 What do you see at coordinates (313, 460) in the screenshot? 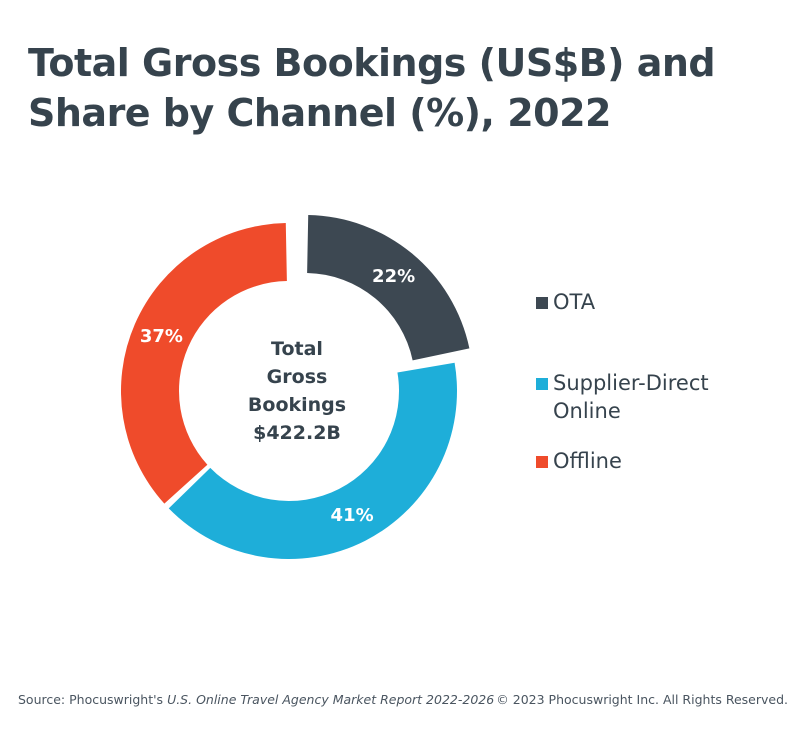
I see `donut-slice-supplier-direct-online` at bounding box center [313, 460].